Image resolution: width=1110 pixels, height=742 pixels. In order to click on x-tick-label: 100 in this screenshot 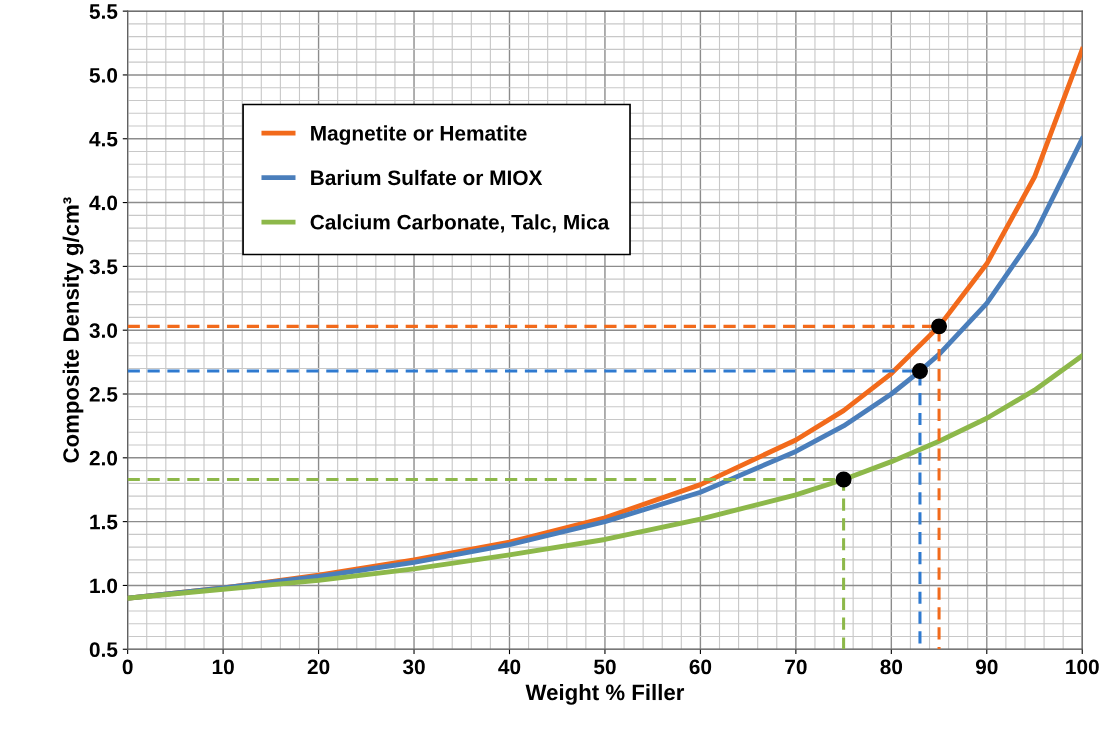, I will do `click(1082, 667)`.